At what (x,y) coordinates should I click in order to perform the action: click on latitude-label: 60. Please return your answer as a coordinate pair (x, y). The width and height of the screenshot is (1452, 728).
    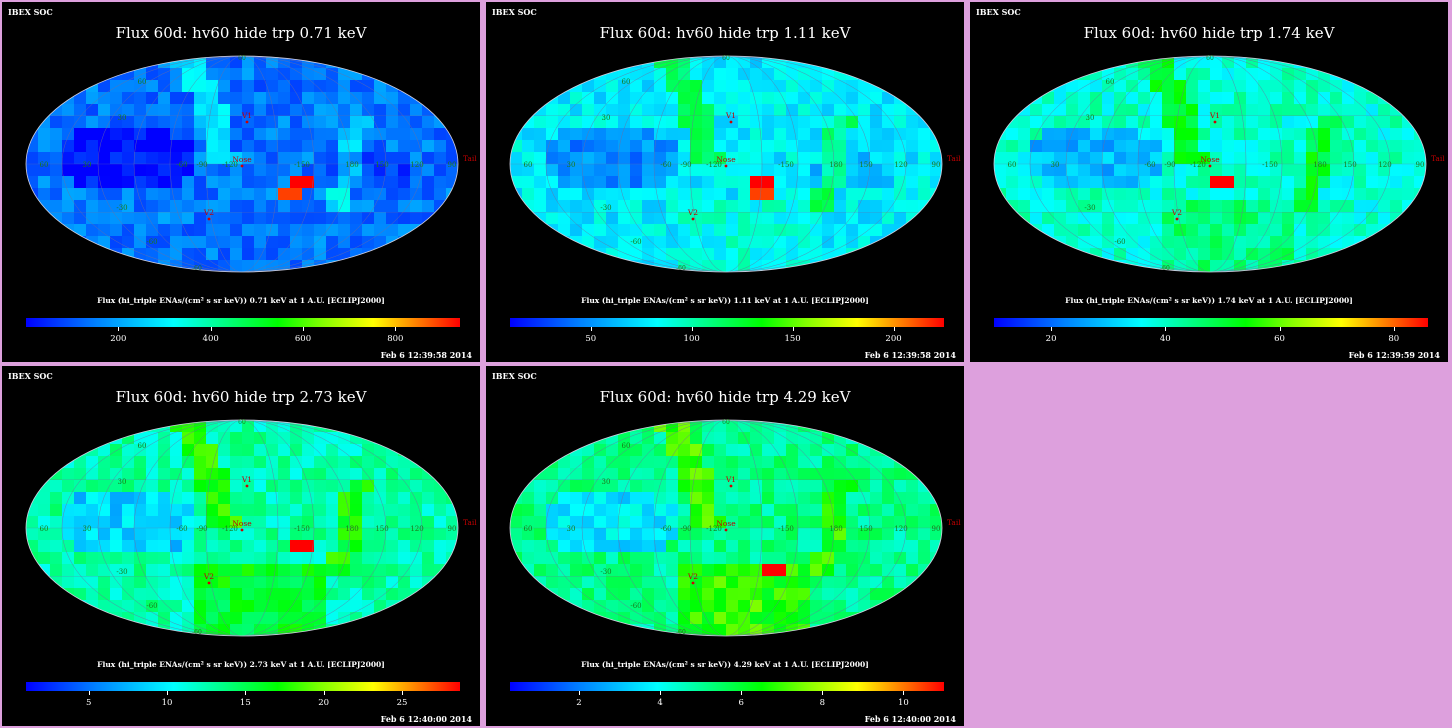
    Looking at the image, I should click on (626, 82).